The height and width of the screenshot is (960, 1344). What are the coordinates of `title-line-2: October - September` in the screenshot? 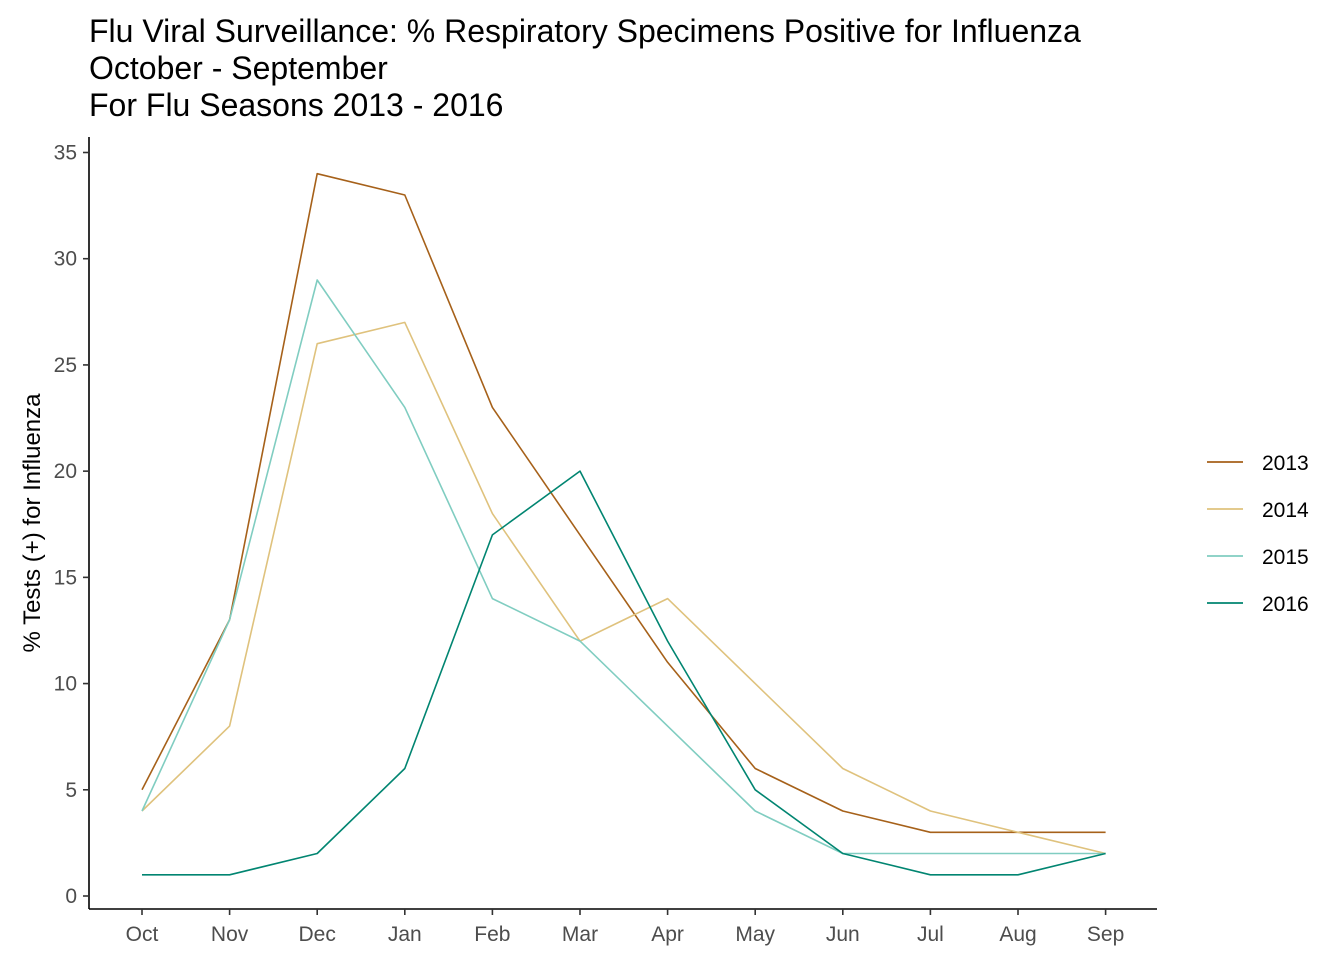 It's located at (238, 68).